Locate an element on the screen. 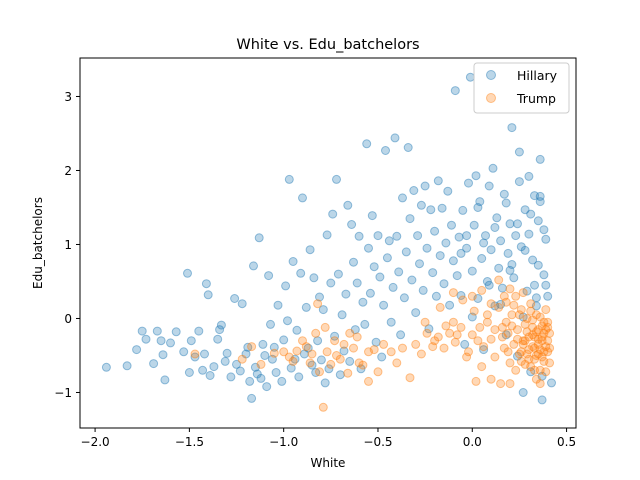 The height and width of the screenshot is (480, 640). legend-marker-trump is located at coordinates (491, 98).